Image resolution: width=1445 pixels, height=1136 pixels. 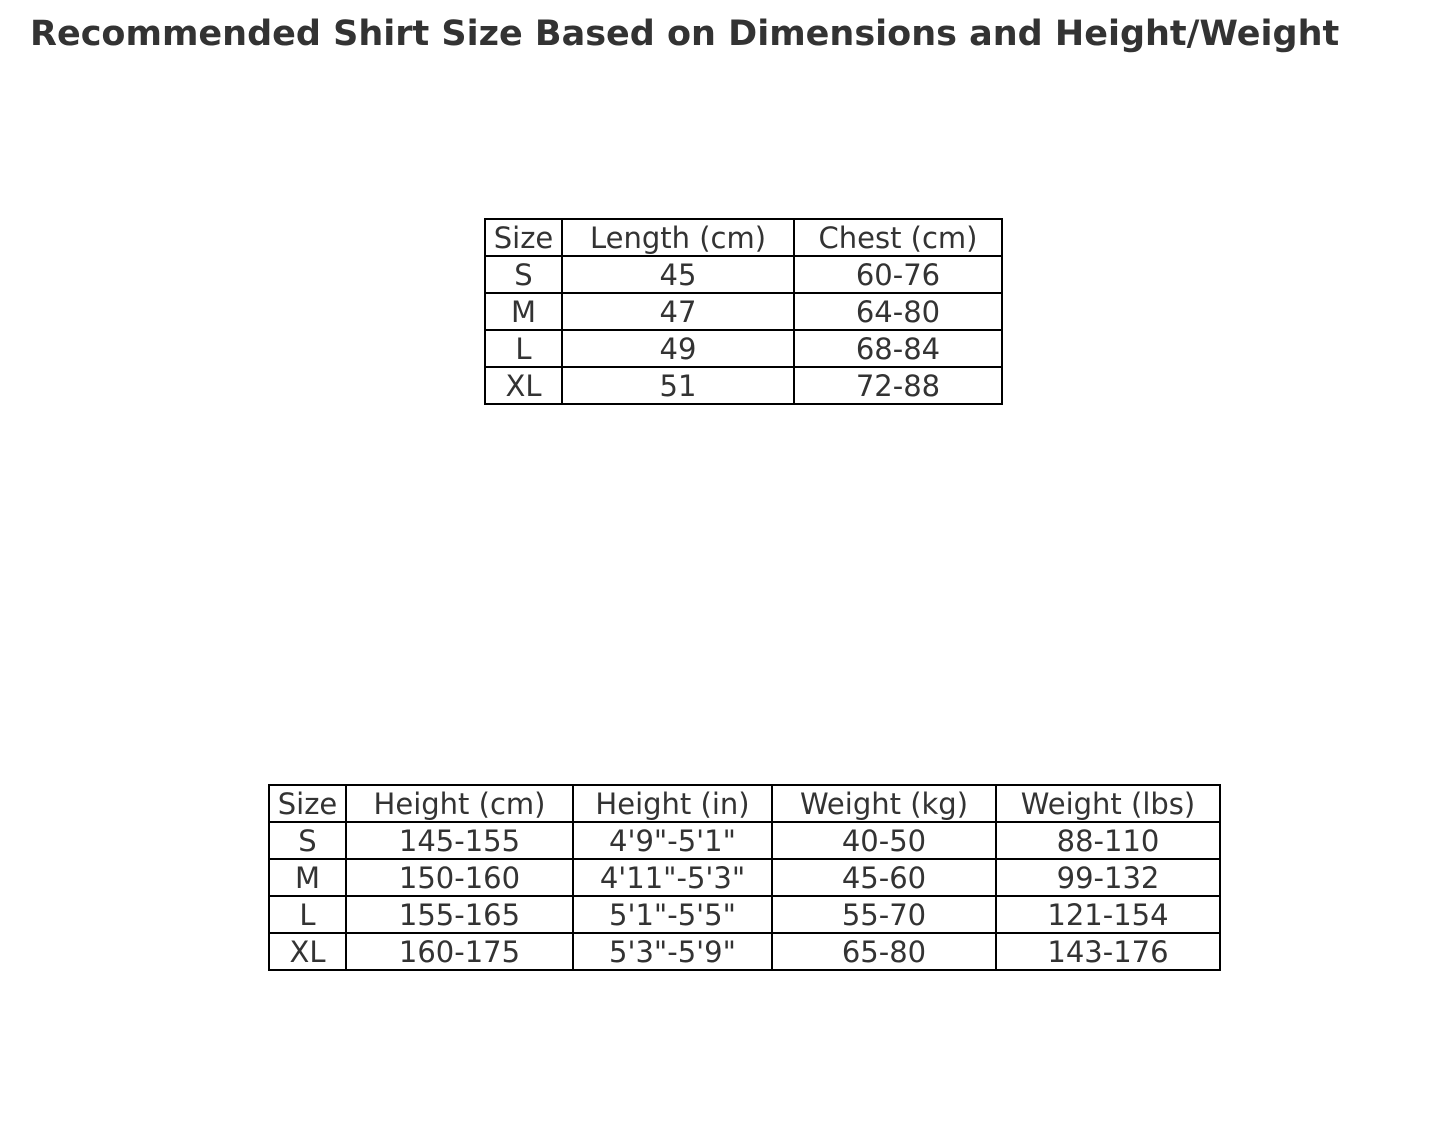 I want to click on table-row: S 145-155 4'9"-5'1" 40-50 88-110, so click(x=744, y=840).